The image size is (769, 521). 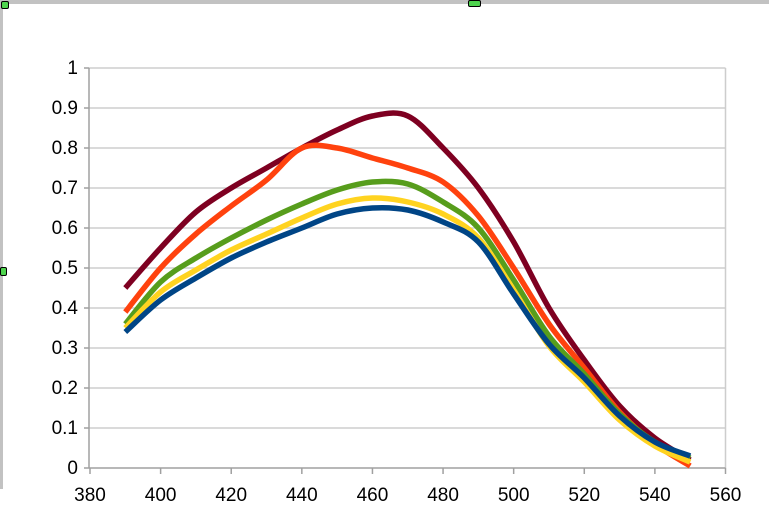 I want to click on y-tick-label: 0.5, so click(x=65, y=268).